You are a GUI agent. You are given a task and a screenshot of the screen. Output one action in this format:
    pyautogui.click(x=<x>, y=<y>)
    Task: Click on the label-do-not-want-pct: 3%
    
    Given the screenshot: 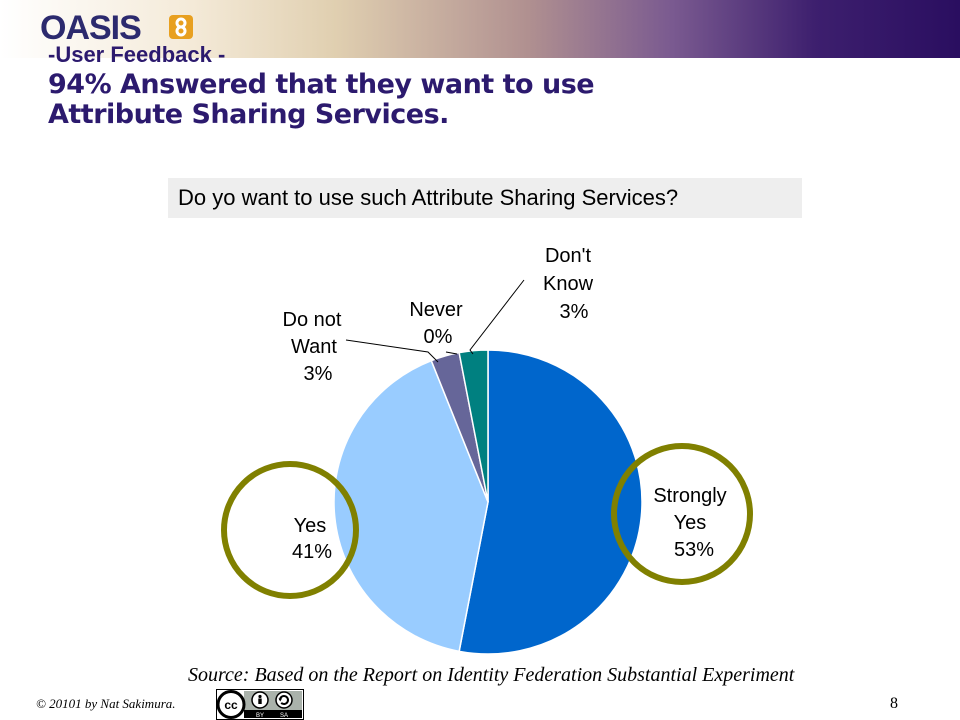 What is the action you would take?
    pyautogui.click(x=318, y=374)
    